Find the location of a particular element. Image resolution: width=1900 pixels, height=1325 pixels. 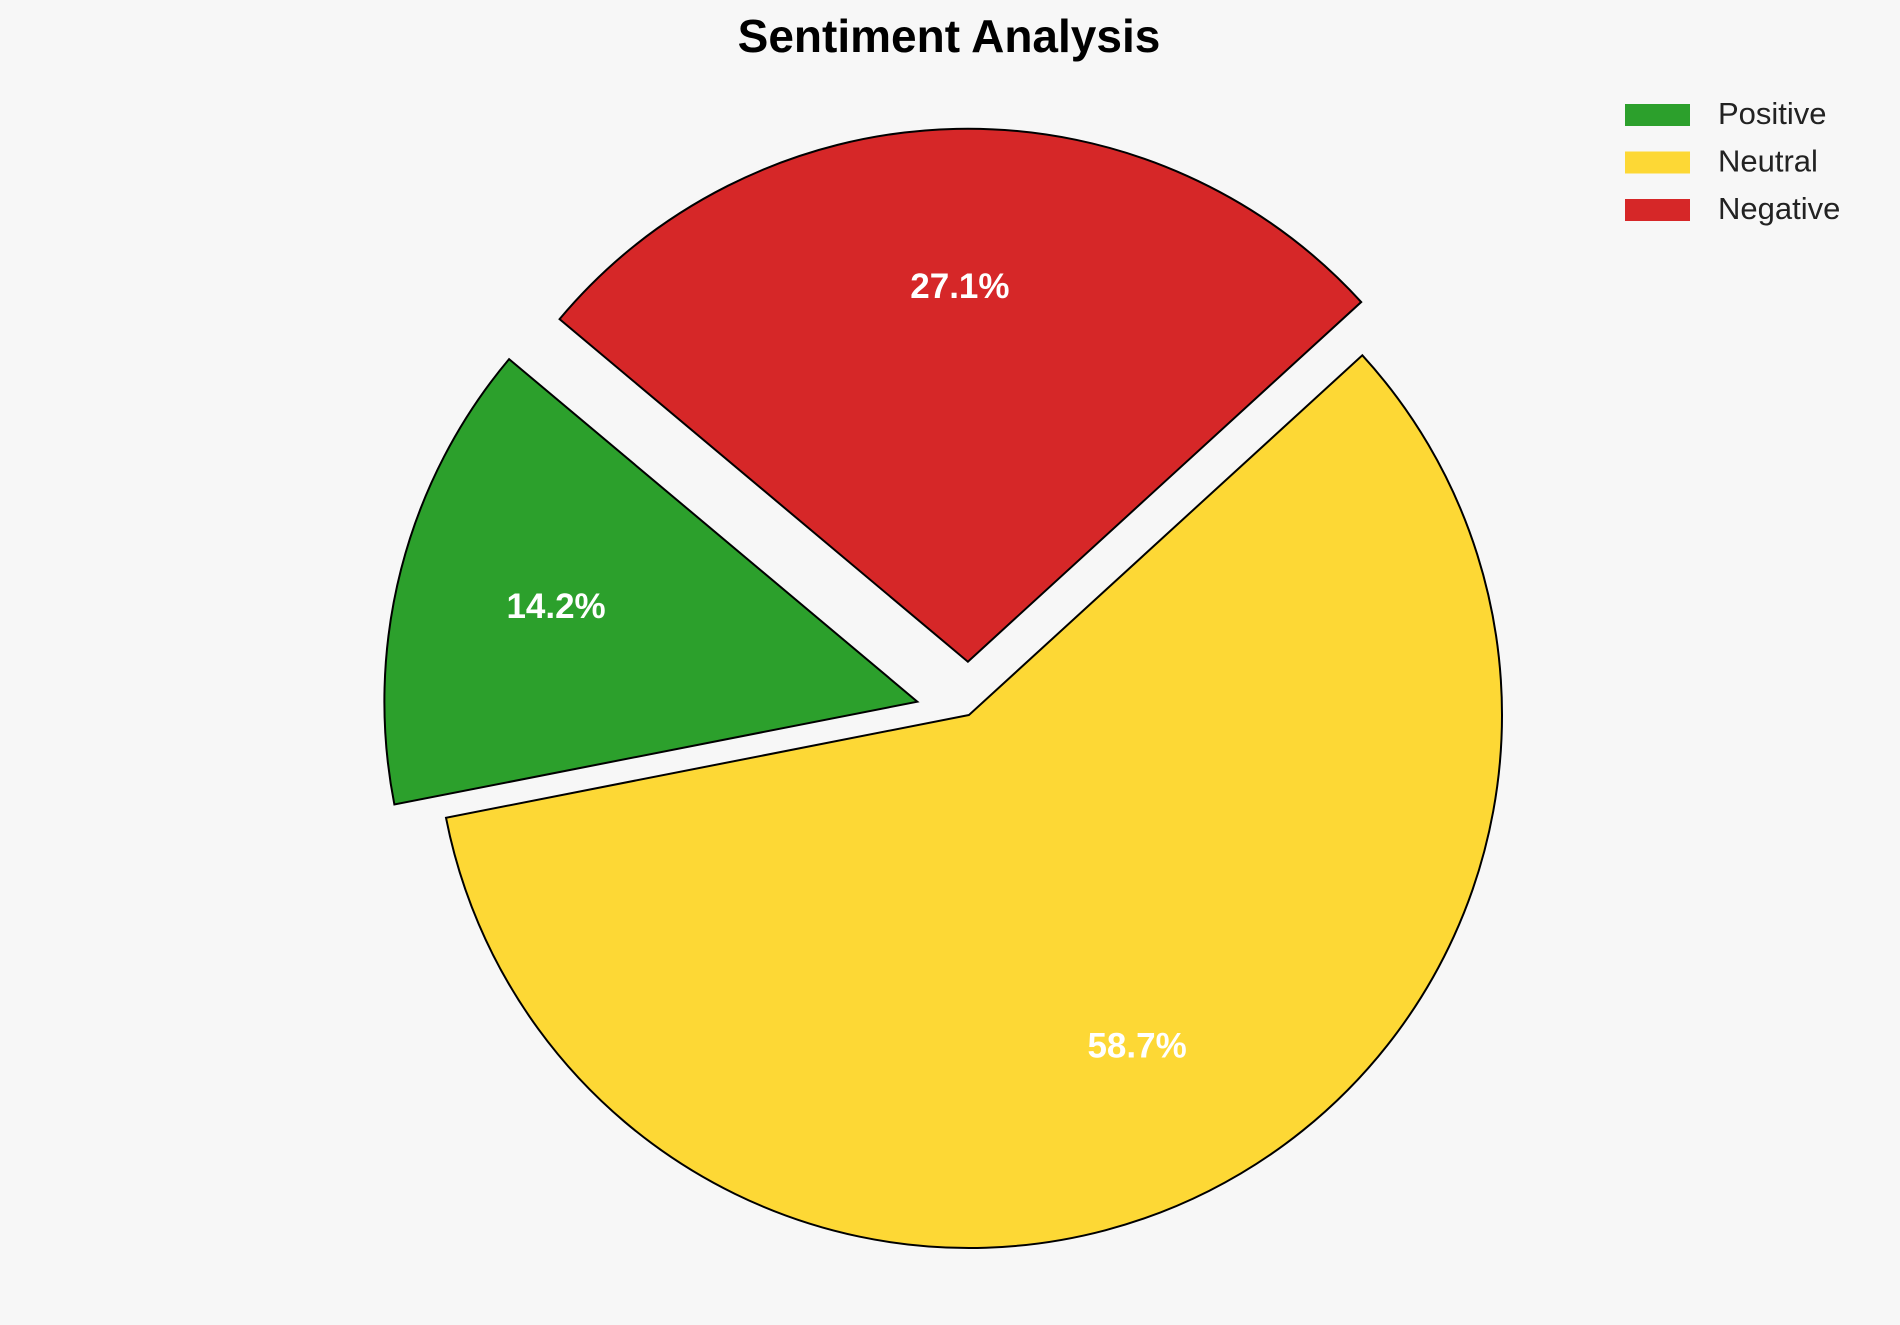

pie-slice is located at coordinates (651, 581).